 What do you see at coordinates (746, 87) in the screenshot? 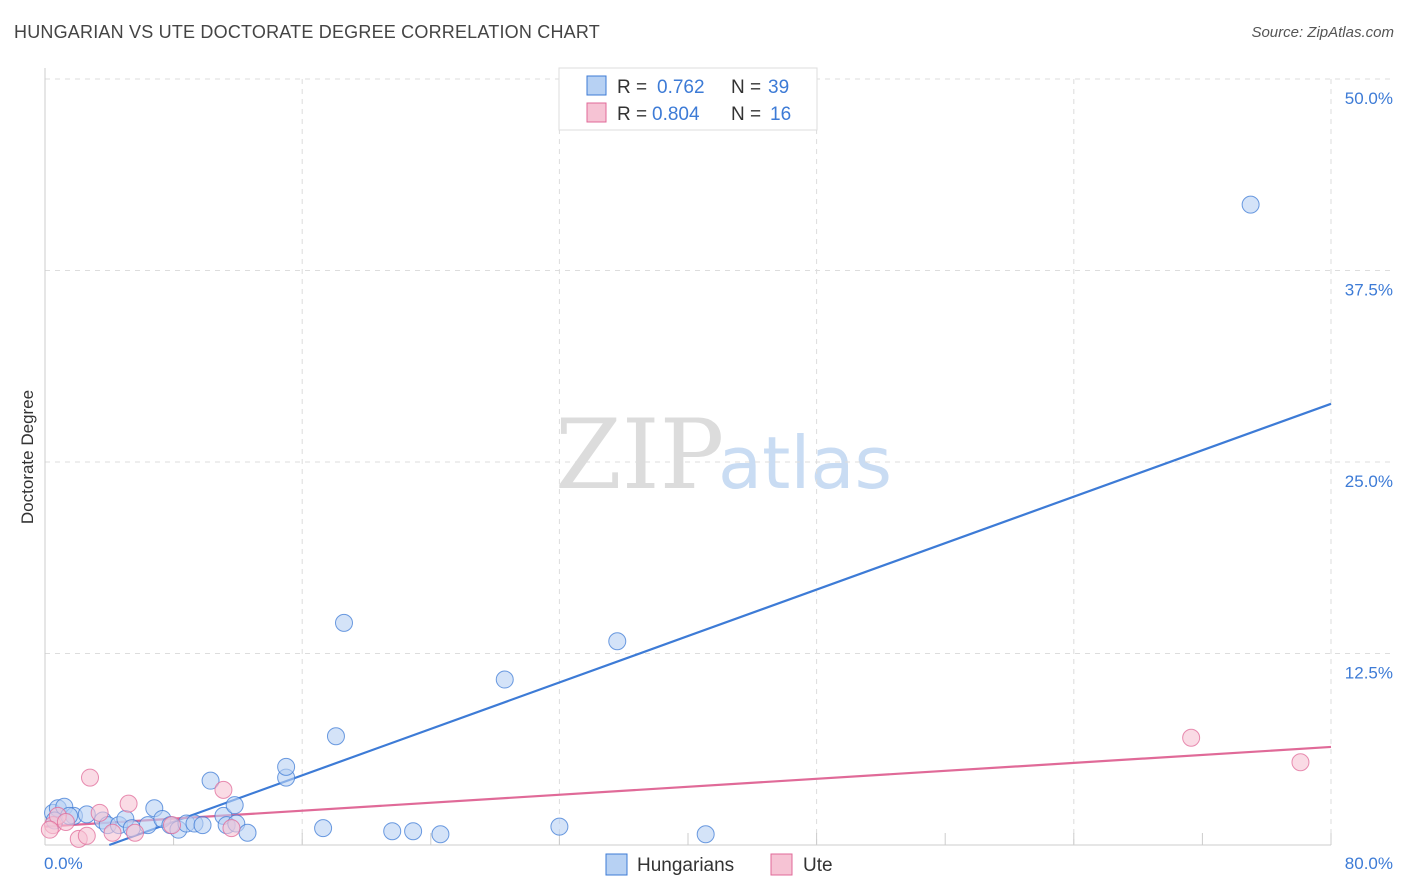
I see `legend-n-label-hungarians: N =` at bounding box center [746, 87].